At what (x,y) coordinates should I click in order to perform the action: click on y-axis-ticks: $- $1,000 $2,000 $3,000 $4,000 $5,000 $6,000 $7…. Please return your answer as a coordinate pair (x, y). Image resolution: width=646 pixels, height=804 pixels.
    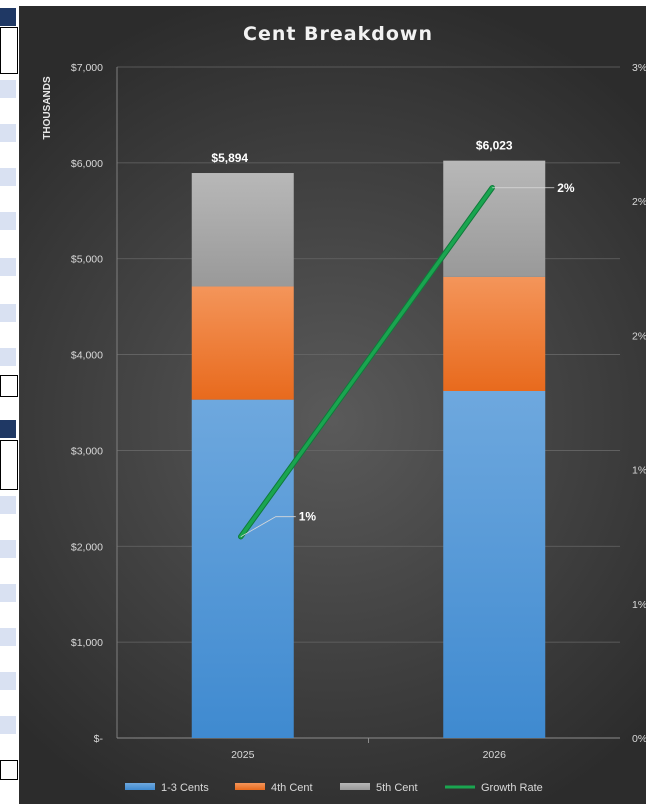
    Looking at the image, I should click on (87, 403).